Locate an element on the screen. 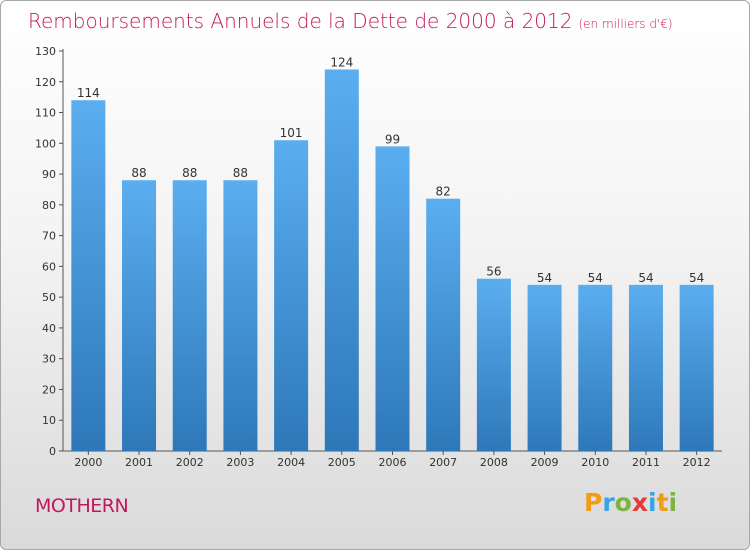 The image size is (750, 550). bar-value-label: 114 is located at coordinates (88, 93).